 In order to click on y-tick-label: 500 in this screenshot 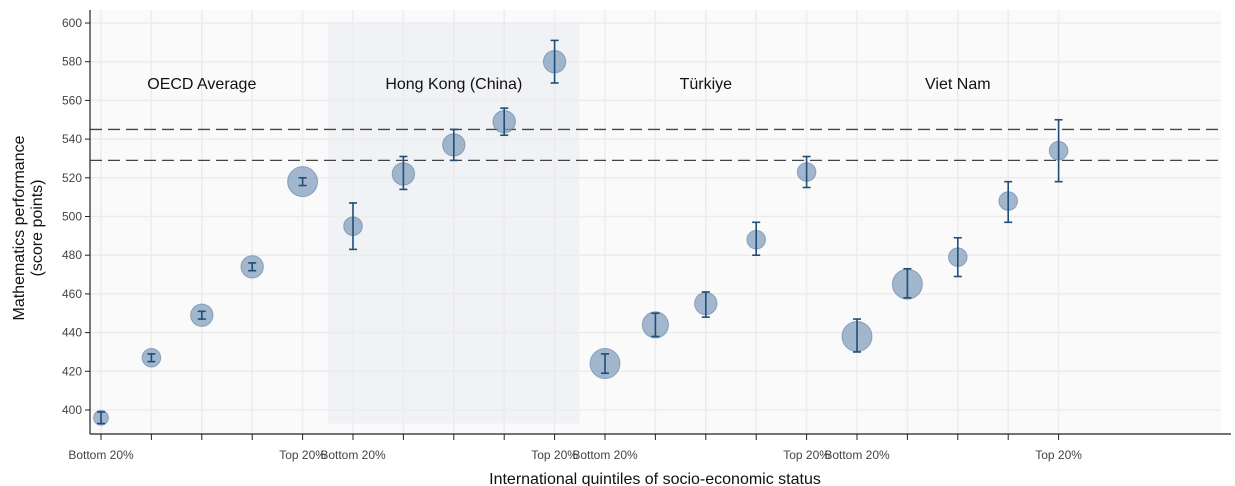, I will do `click(72, 217)`.